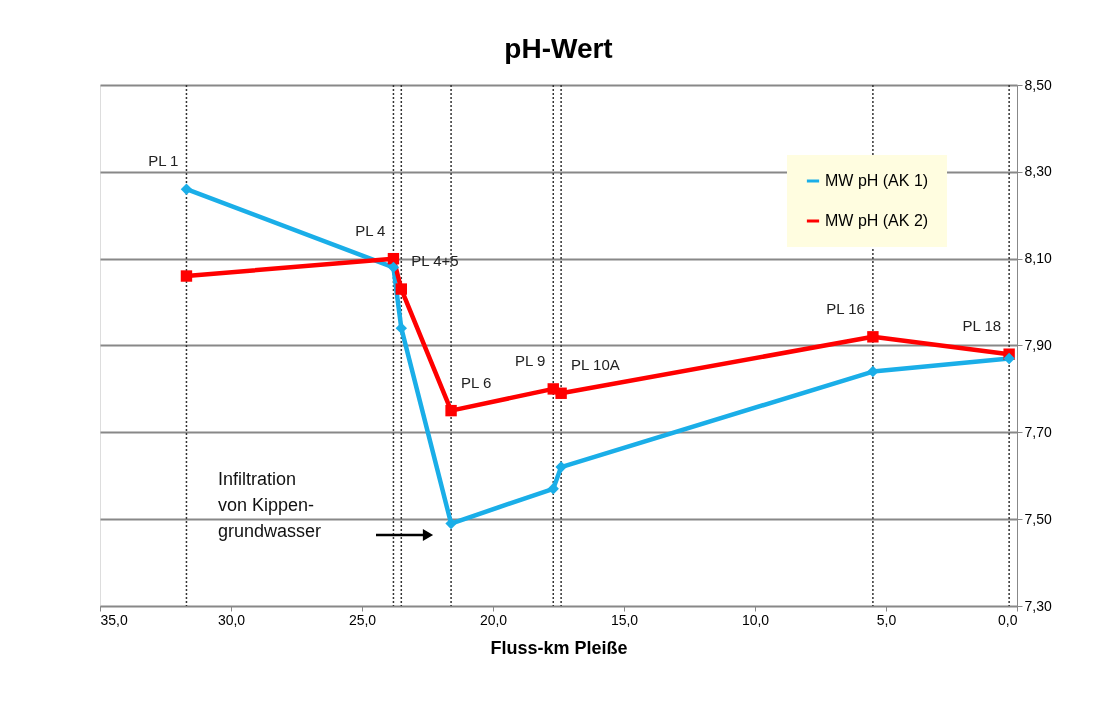  What do you see at coordinates (231, 619) in the screenshot?
I see `x-tick-label: 30,0` at bounding box center [231, 619].